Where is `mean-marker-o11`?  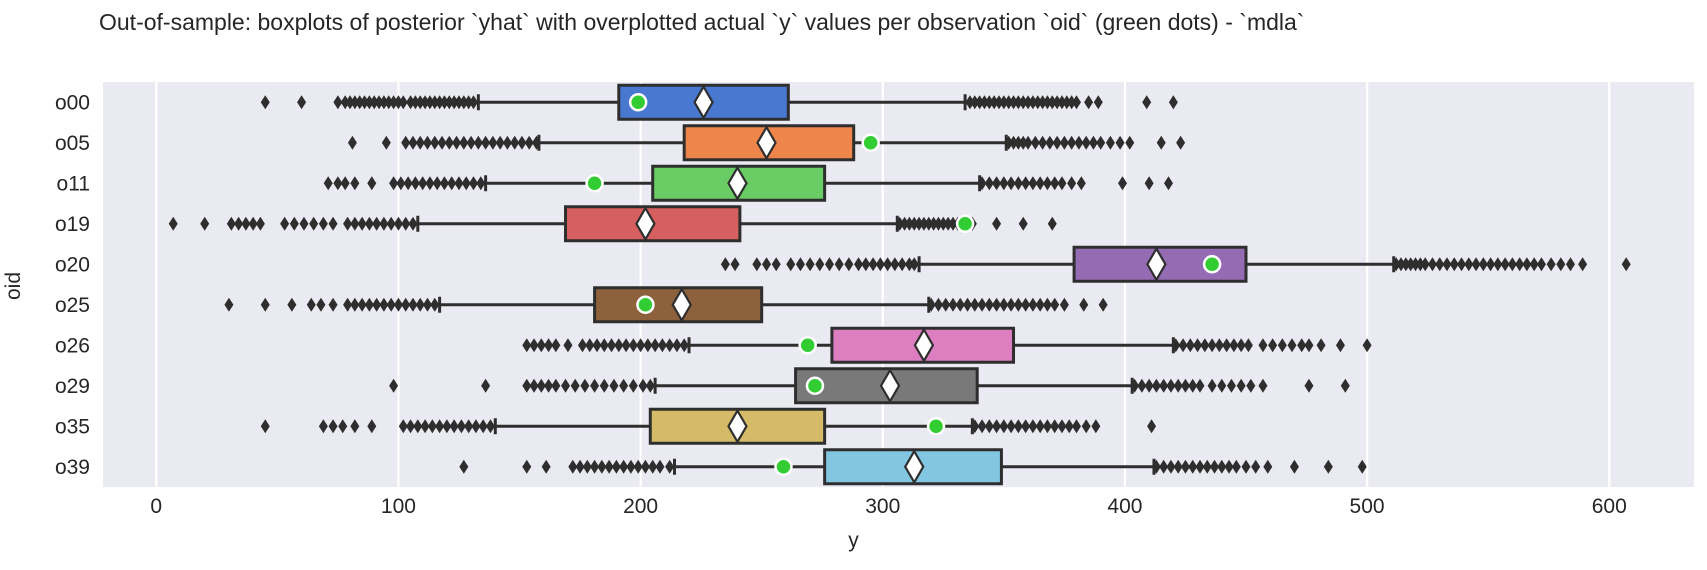 mean-marker-o11 is located at coordinates (737, 183).